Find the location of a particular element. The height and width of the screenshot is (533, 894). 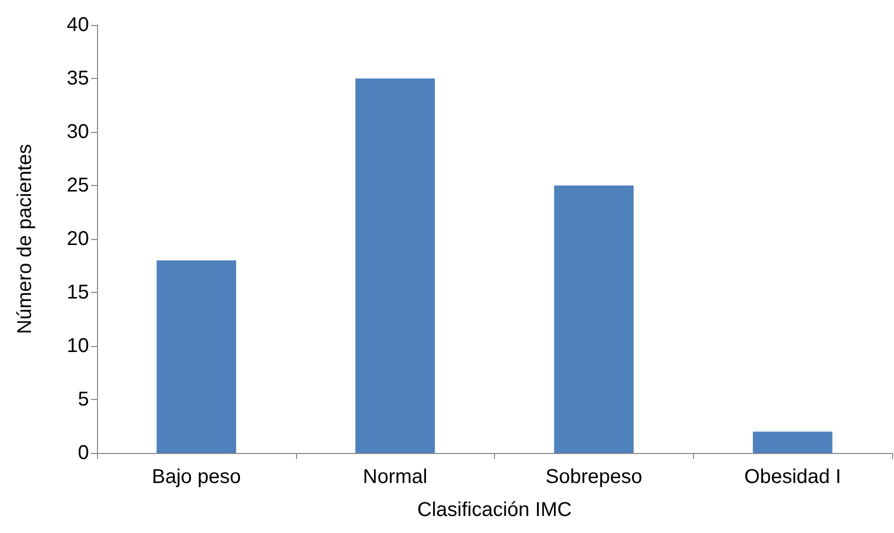

x-tick-label: Obesidad I is located at coordinates (792, 477).